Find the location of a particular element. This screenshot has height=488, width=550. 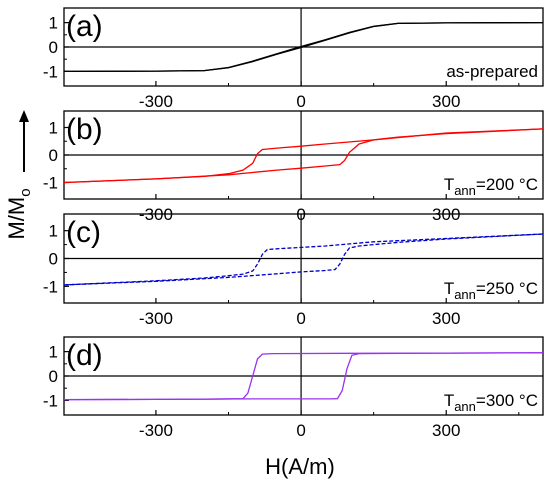

panel-annotation: Tann=300 °C is located at coordinates (491, 402).